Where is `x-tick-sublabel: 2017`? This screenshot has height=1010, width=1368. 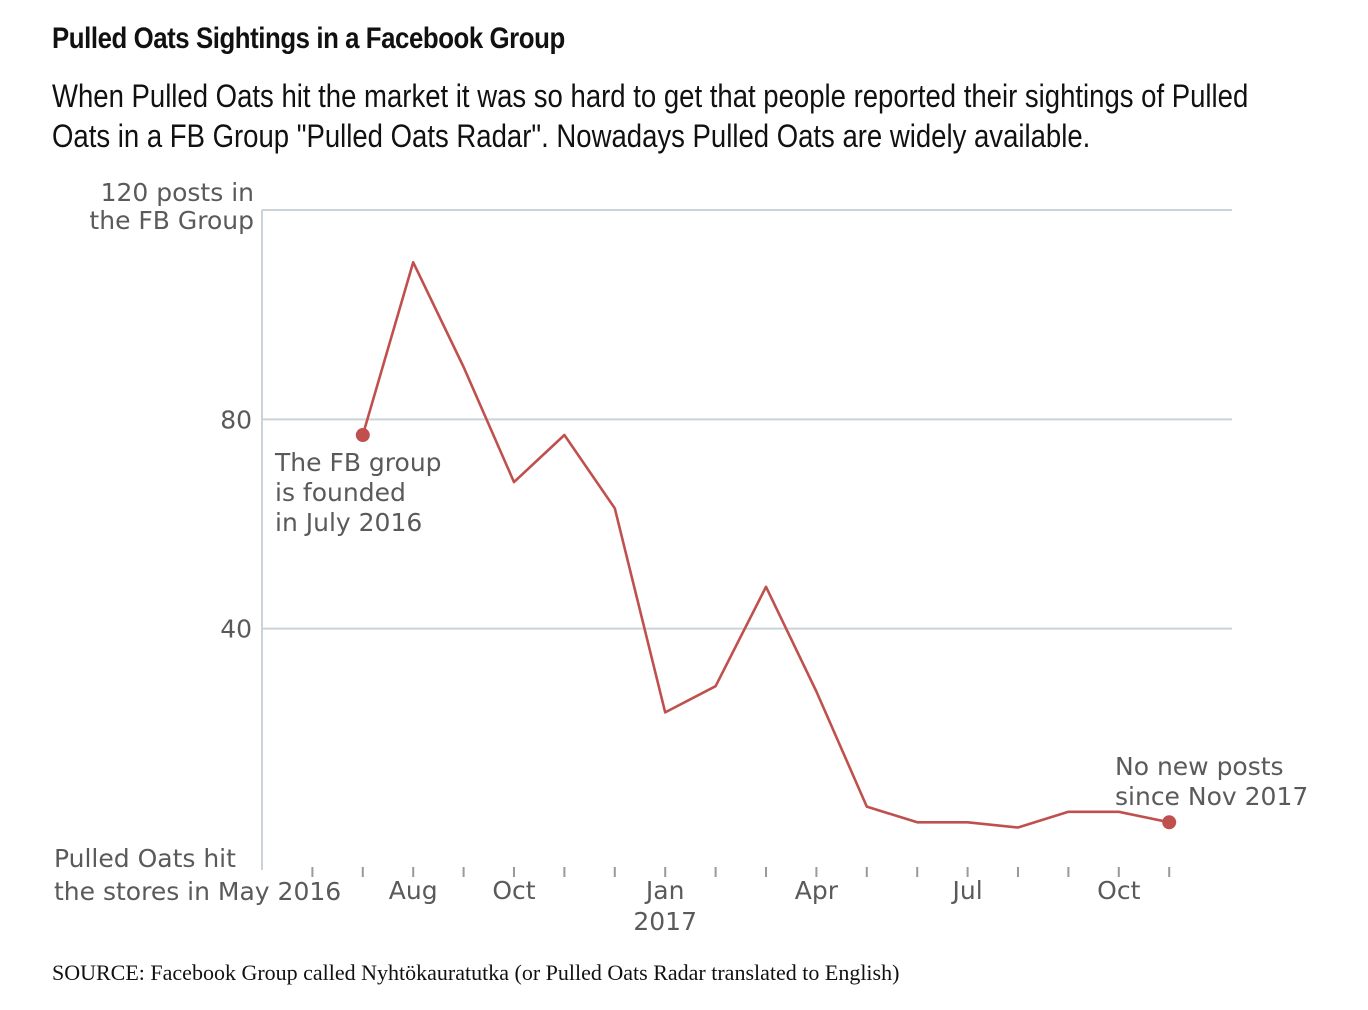
x-tick-sublabel: 2017 is located at coordinates (665, 921).